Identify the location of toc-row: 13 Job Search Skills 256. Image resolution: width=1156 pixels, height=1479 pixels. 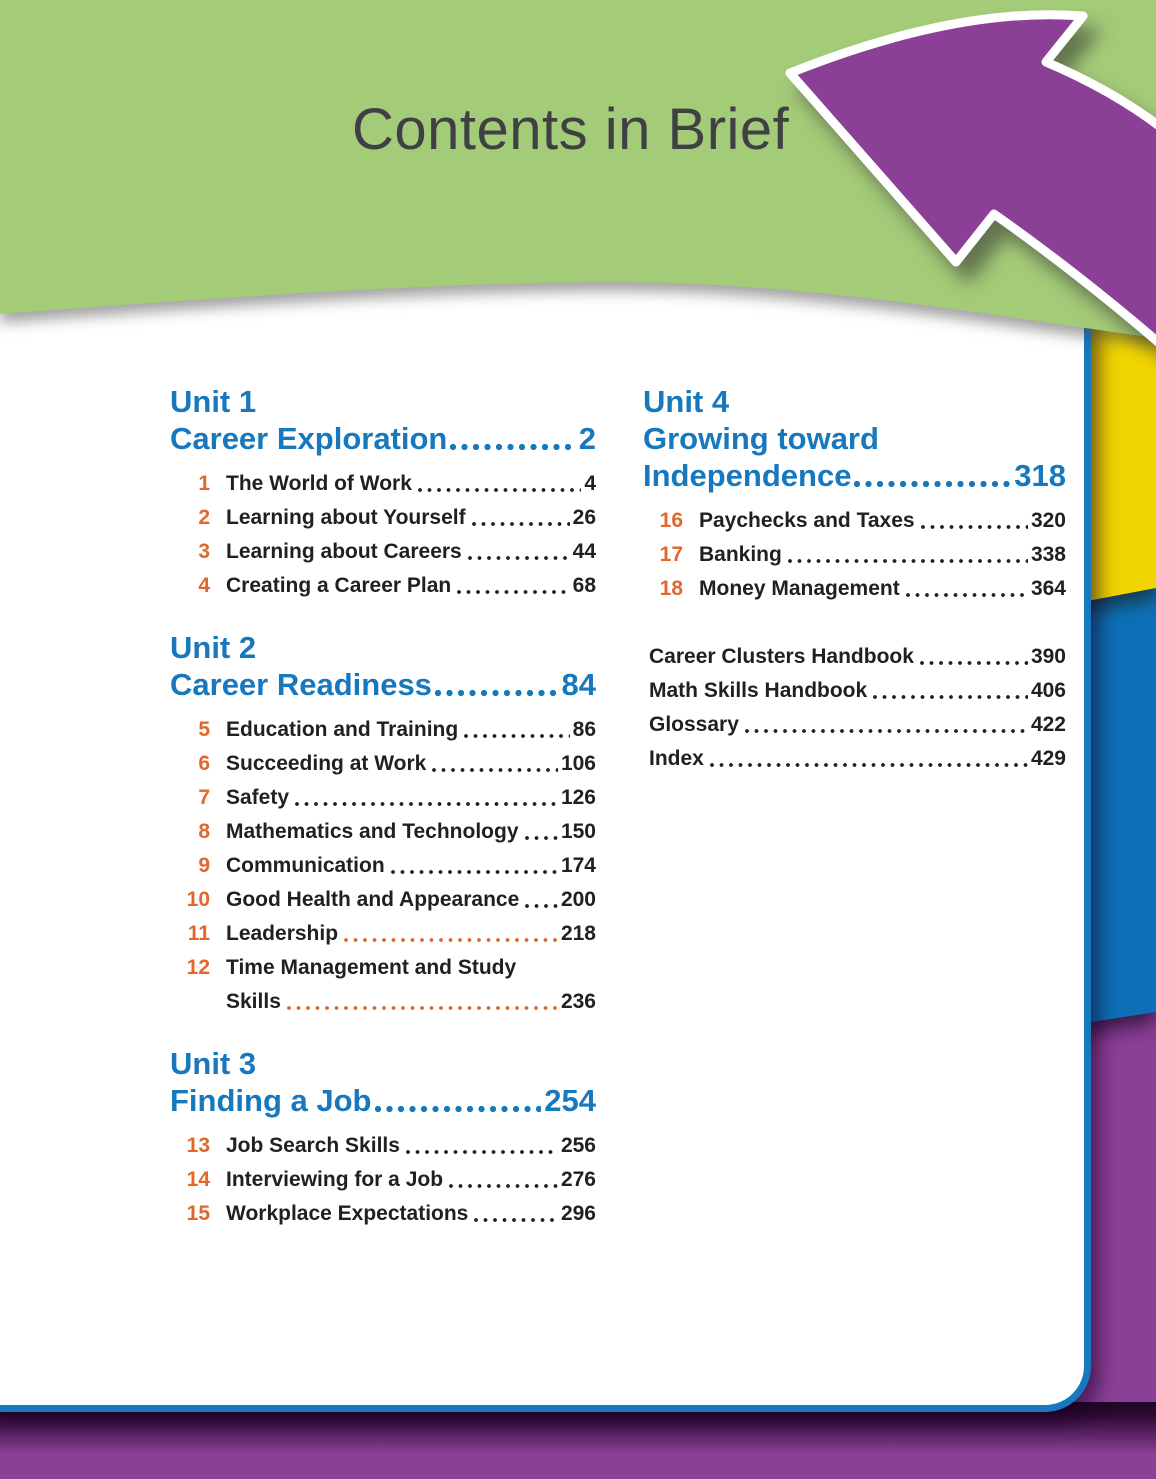
(383, 1146).